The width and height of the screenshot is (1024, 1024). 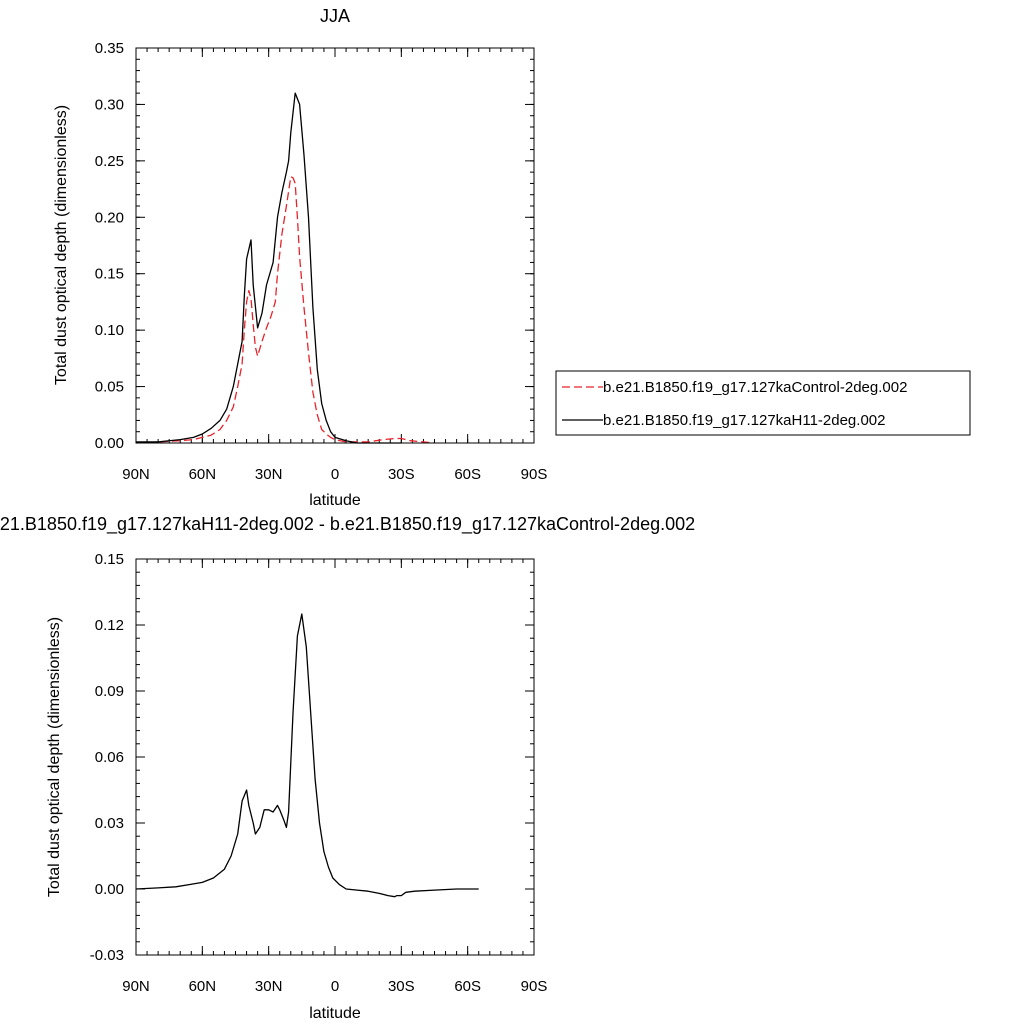 What do you see at coordinates (109, 48) in the screenshot?
I see `y-tick-label: 0.35` at bounding box center [109, 48].